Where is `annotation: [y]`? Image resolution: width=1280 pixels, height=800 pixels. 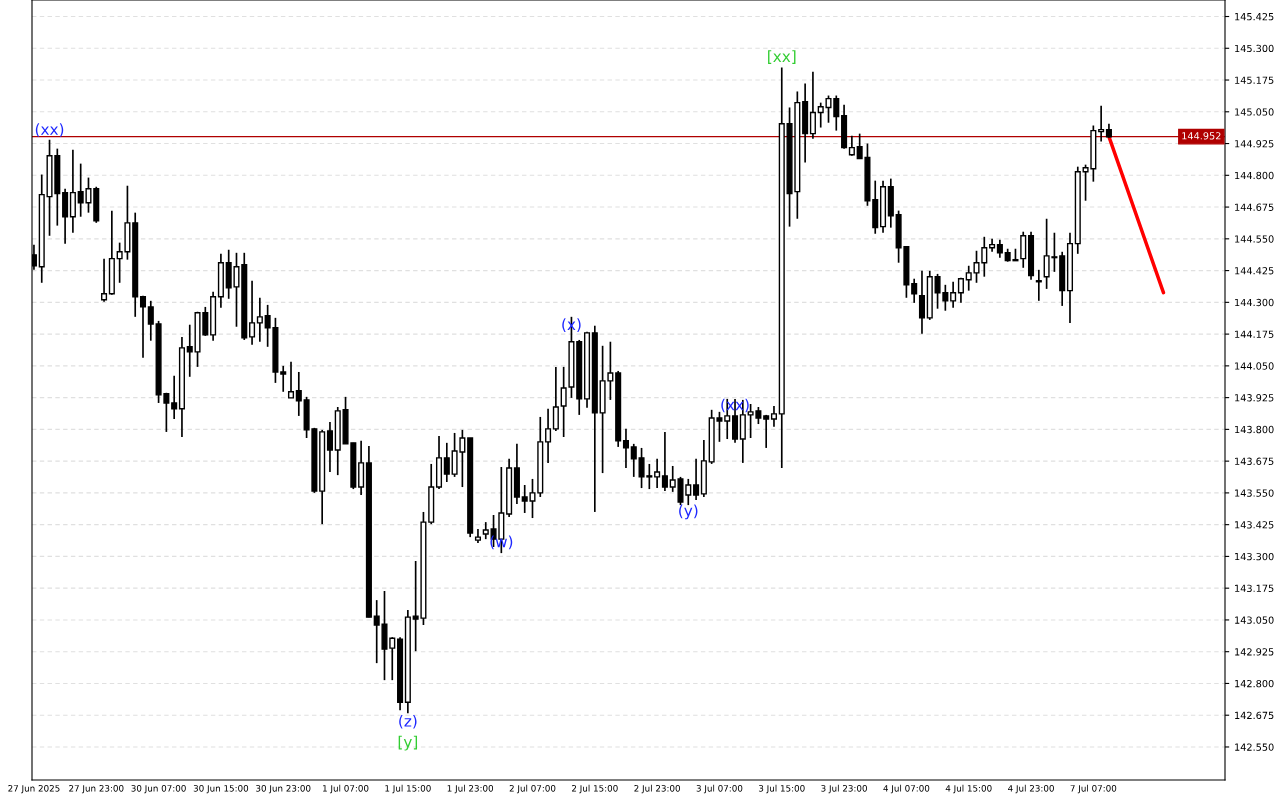
annotation: [y] is located at coordinates (408, 743).